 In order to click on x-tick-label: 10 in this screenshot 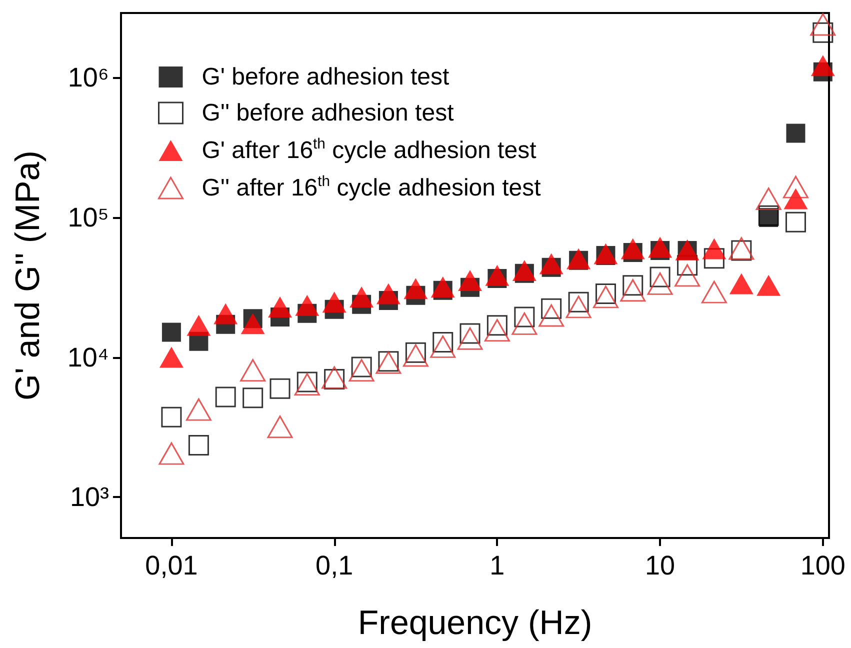, I will do `click(660, 565)`.